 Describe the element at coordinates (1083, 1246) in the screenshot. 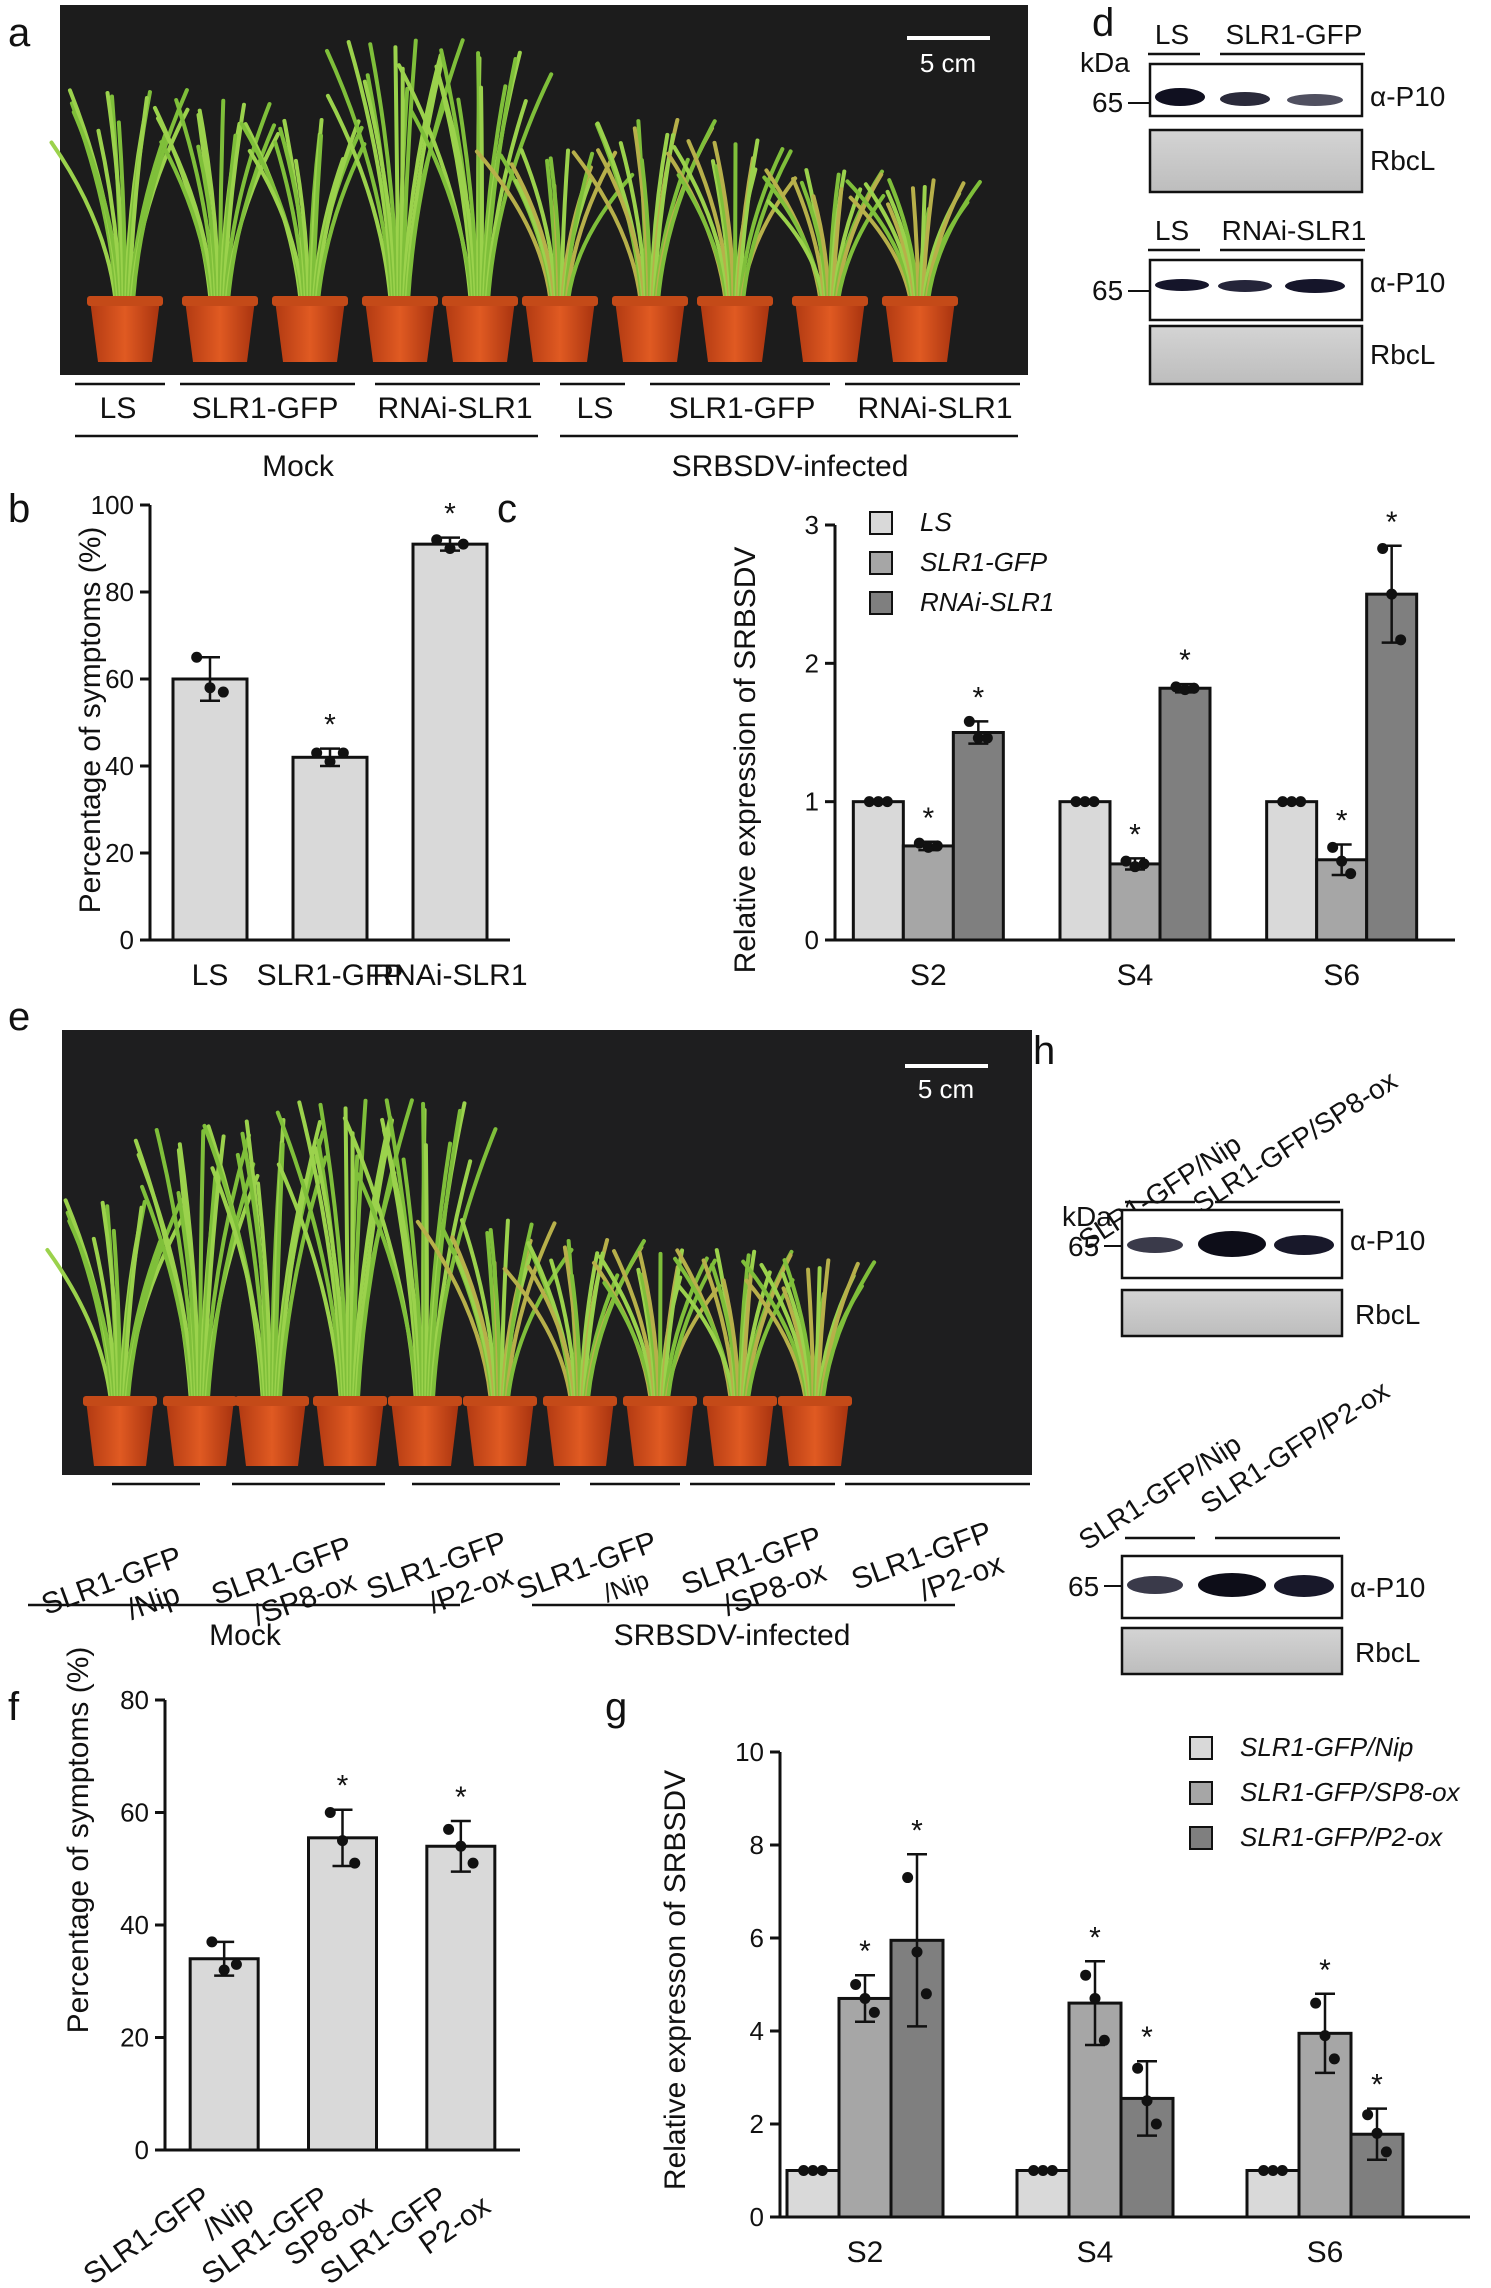

I see `panel-h-blot1-marker: 65` at that location.